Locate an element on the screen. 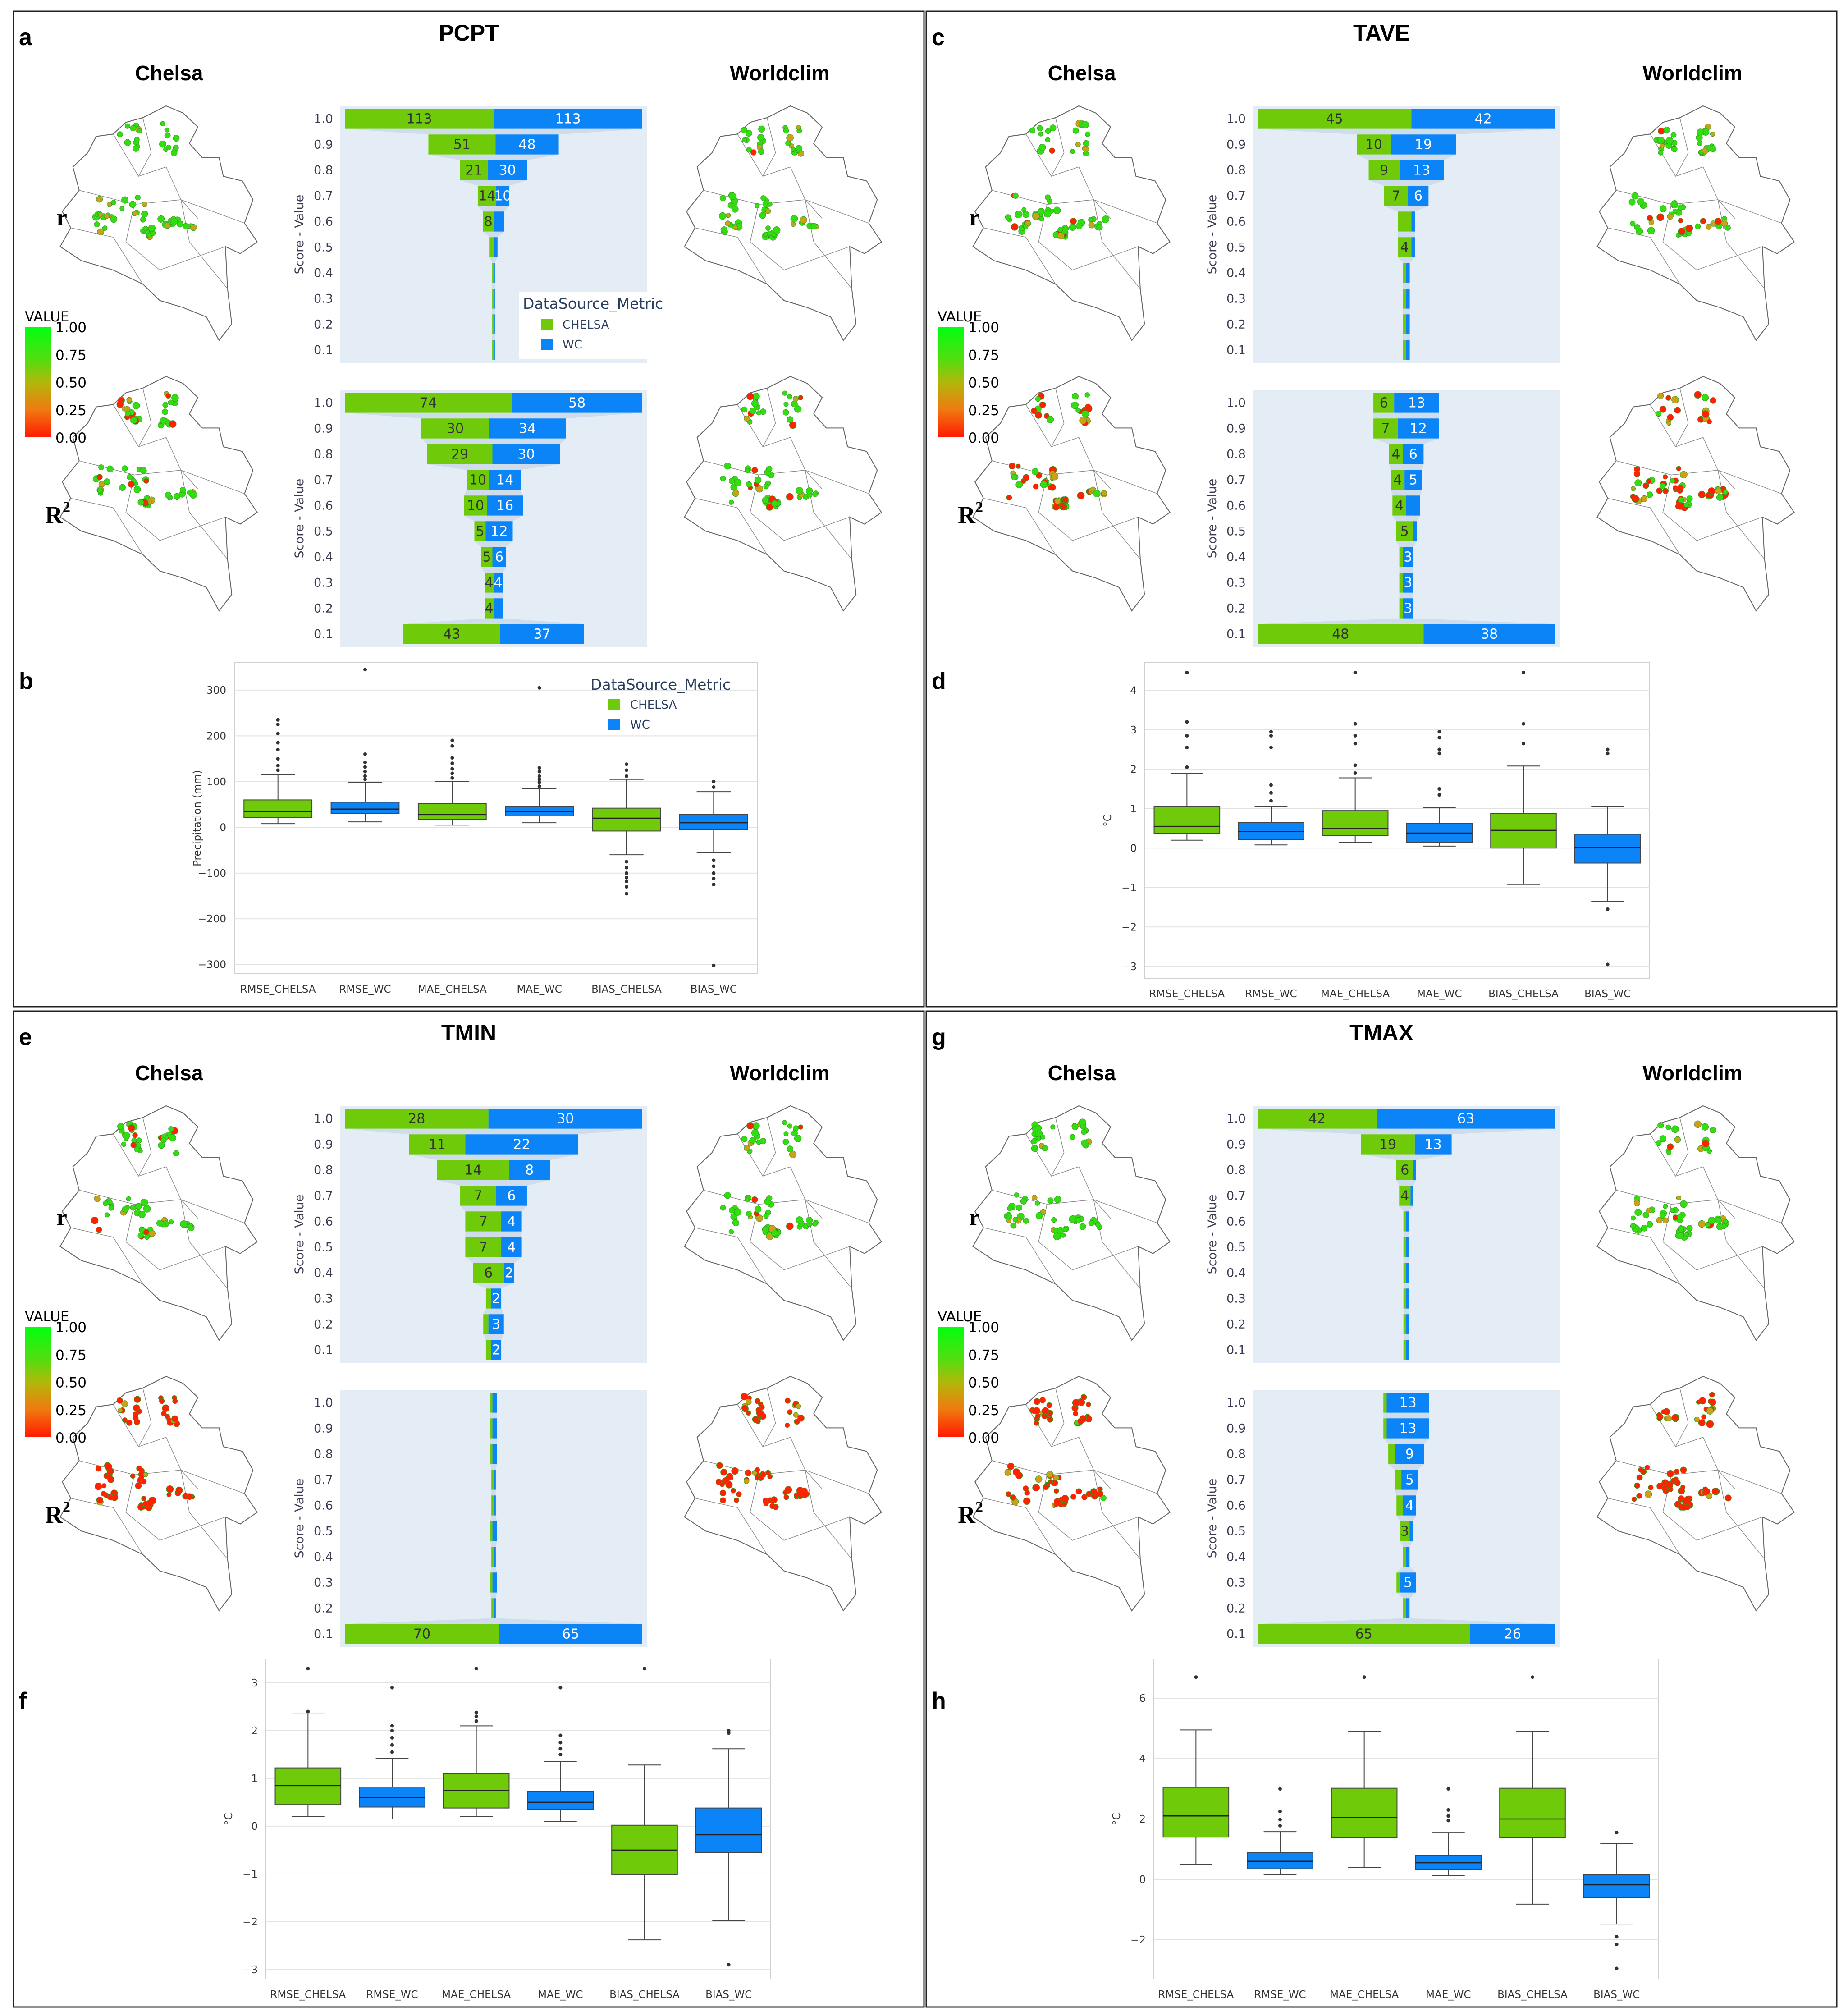  funnel-tick: 0.9 is located at coordinates (1236, 1429).